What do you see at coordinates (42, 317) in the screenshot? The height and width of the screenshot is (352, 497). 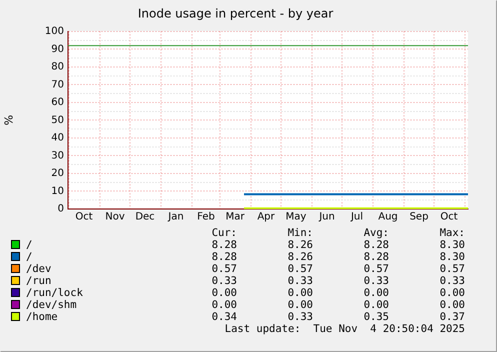 I see `legend-label: /home` at bounding box center [42, 317].